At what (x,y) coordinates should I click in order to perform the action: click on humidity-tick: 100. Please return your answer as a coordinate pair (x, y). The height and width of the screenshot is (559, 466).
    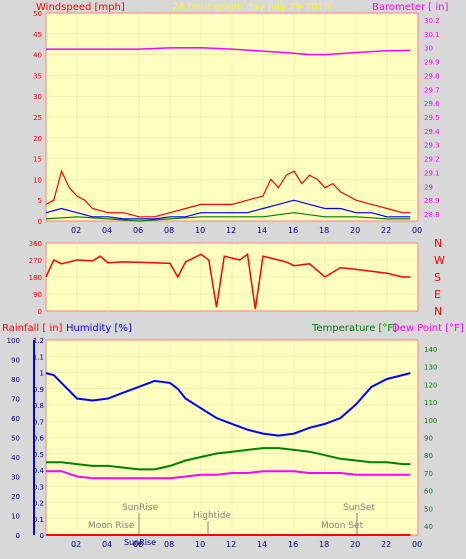
    Looking at the image, I should click on (13, 341).